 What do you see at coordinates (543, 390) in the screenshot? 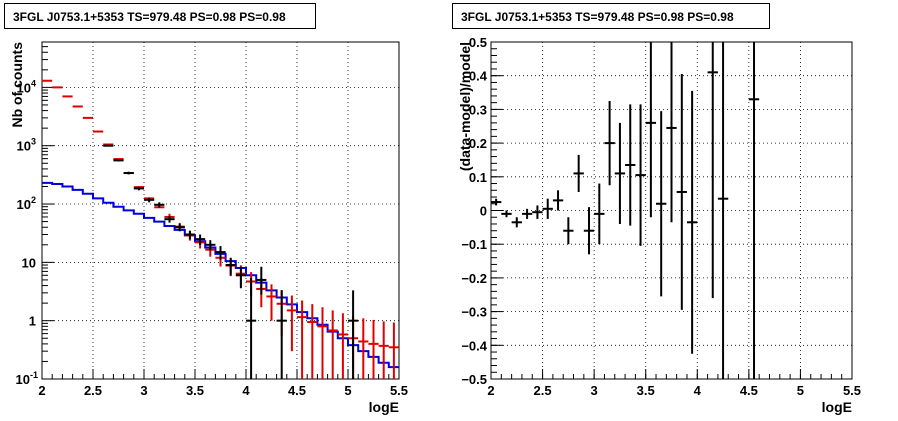
I see `right-x-tick-label: 2.5` at bounding box center [543, 390].